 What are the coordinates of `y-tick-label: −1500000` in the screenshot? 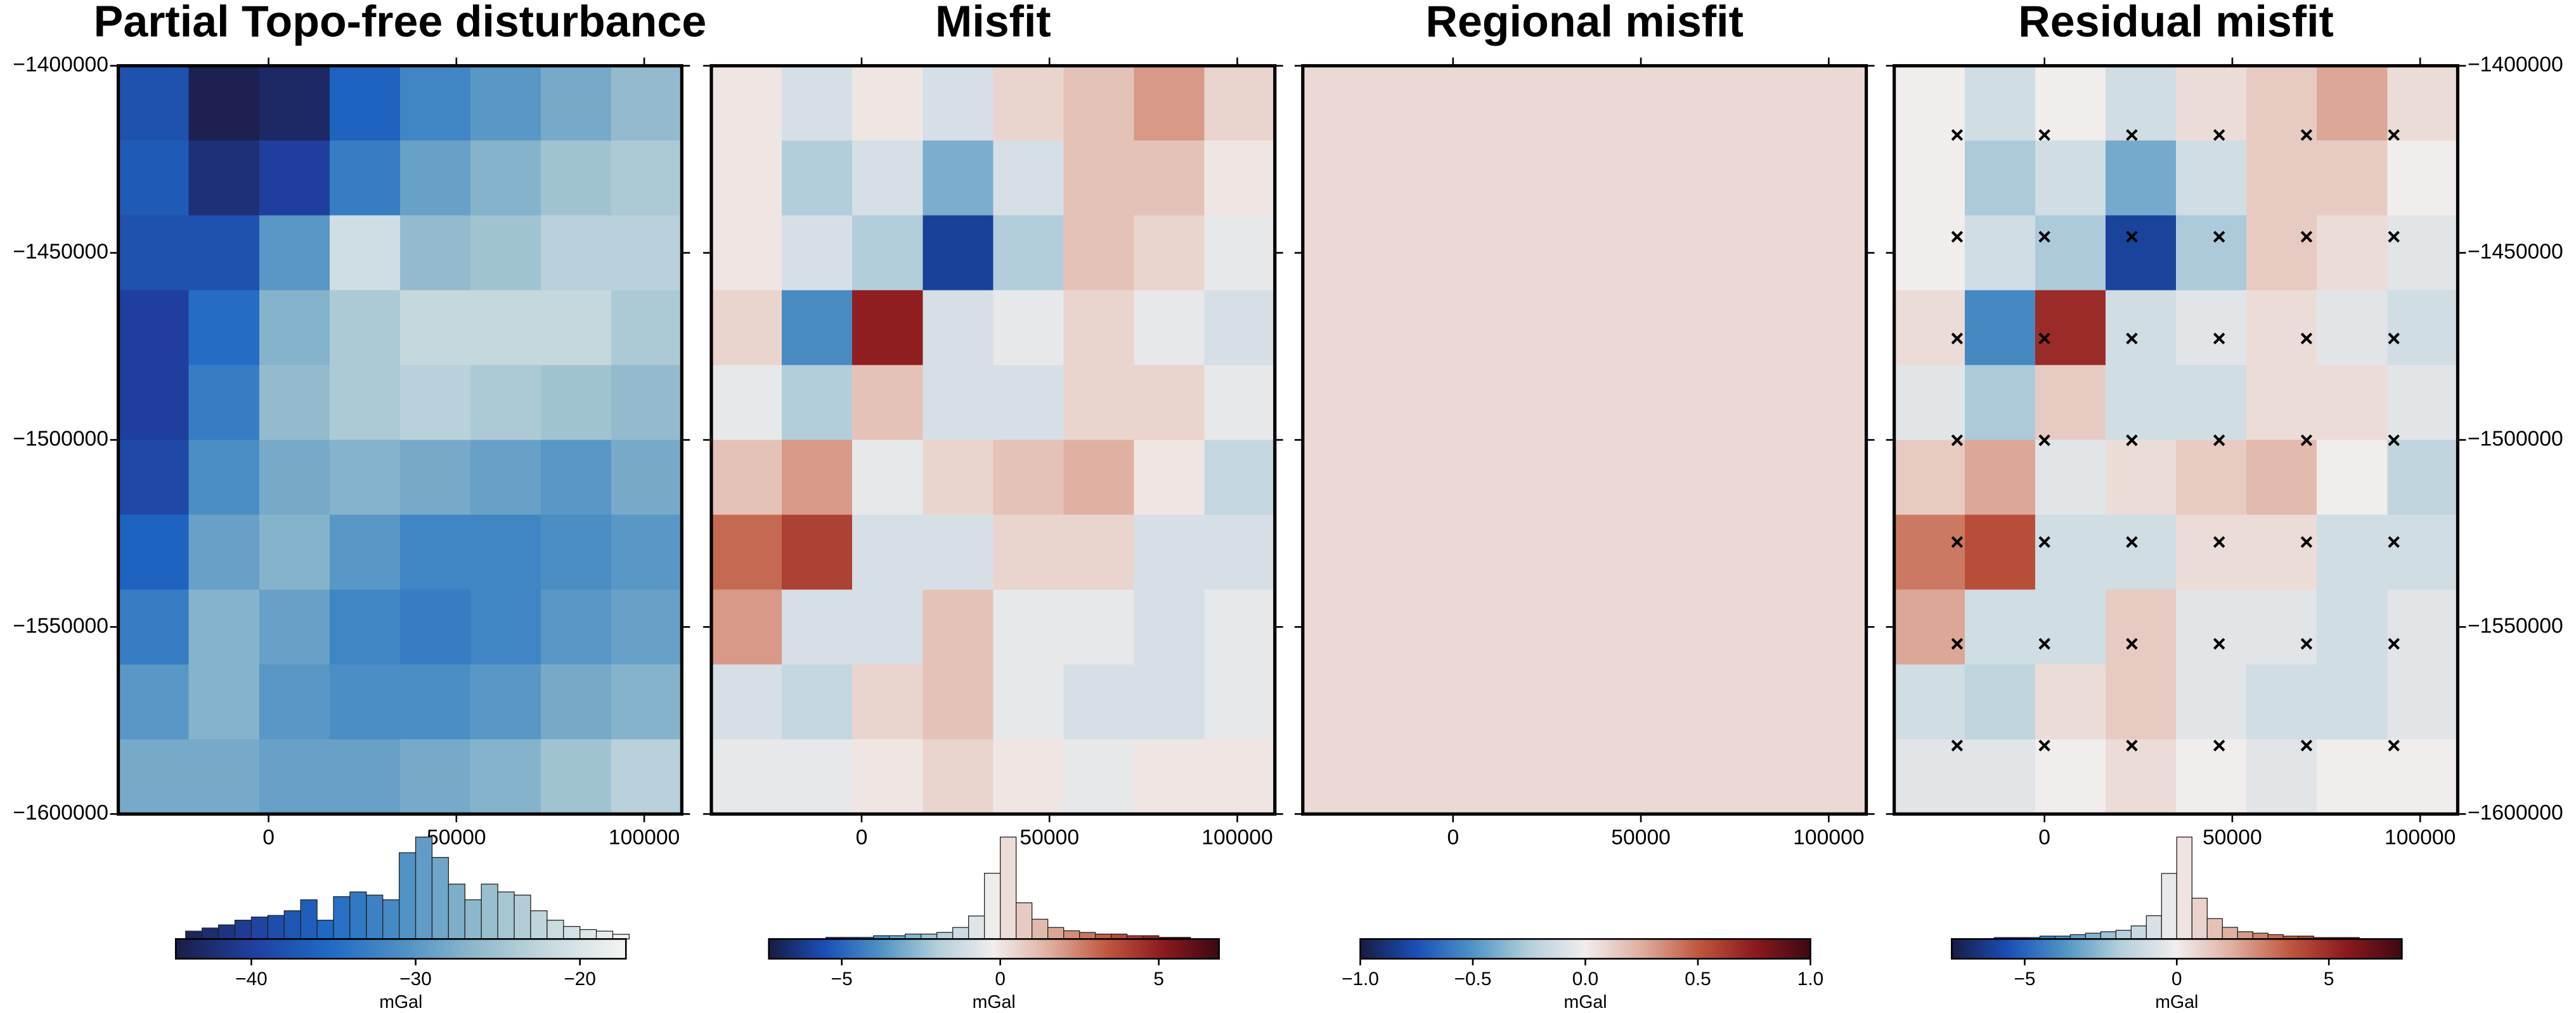 It's located at (2515, 438).